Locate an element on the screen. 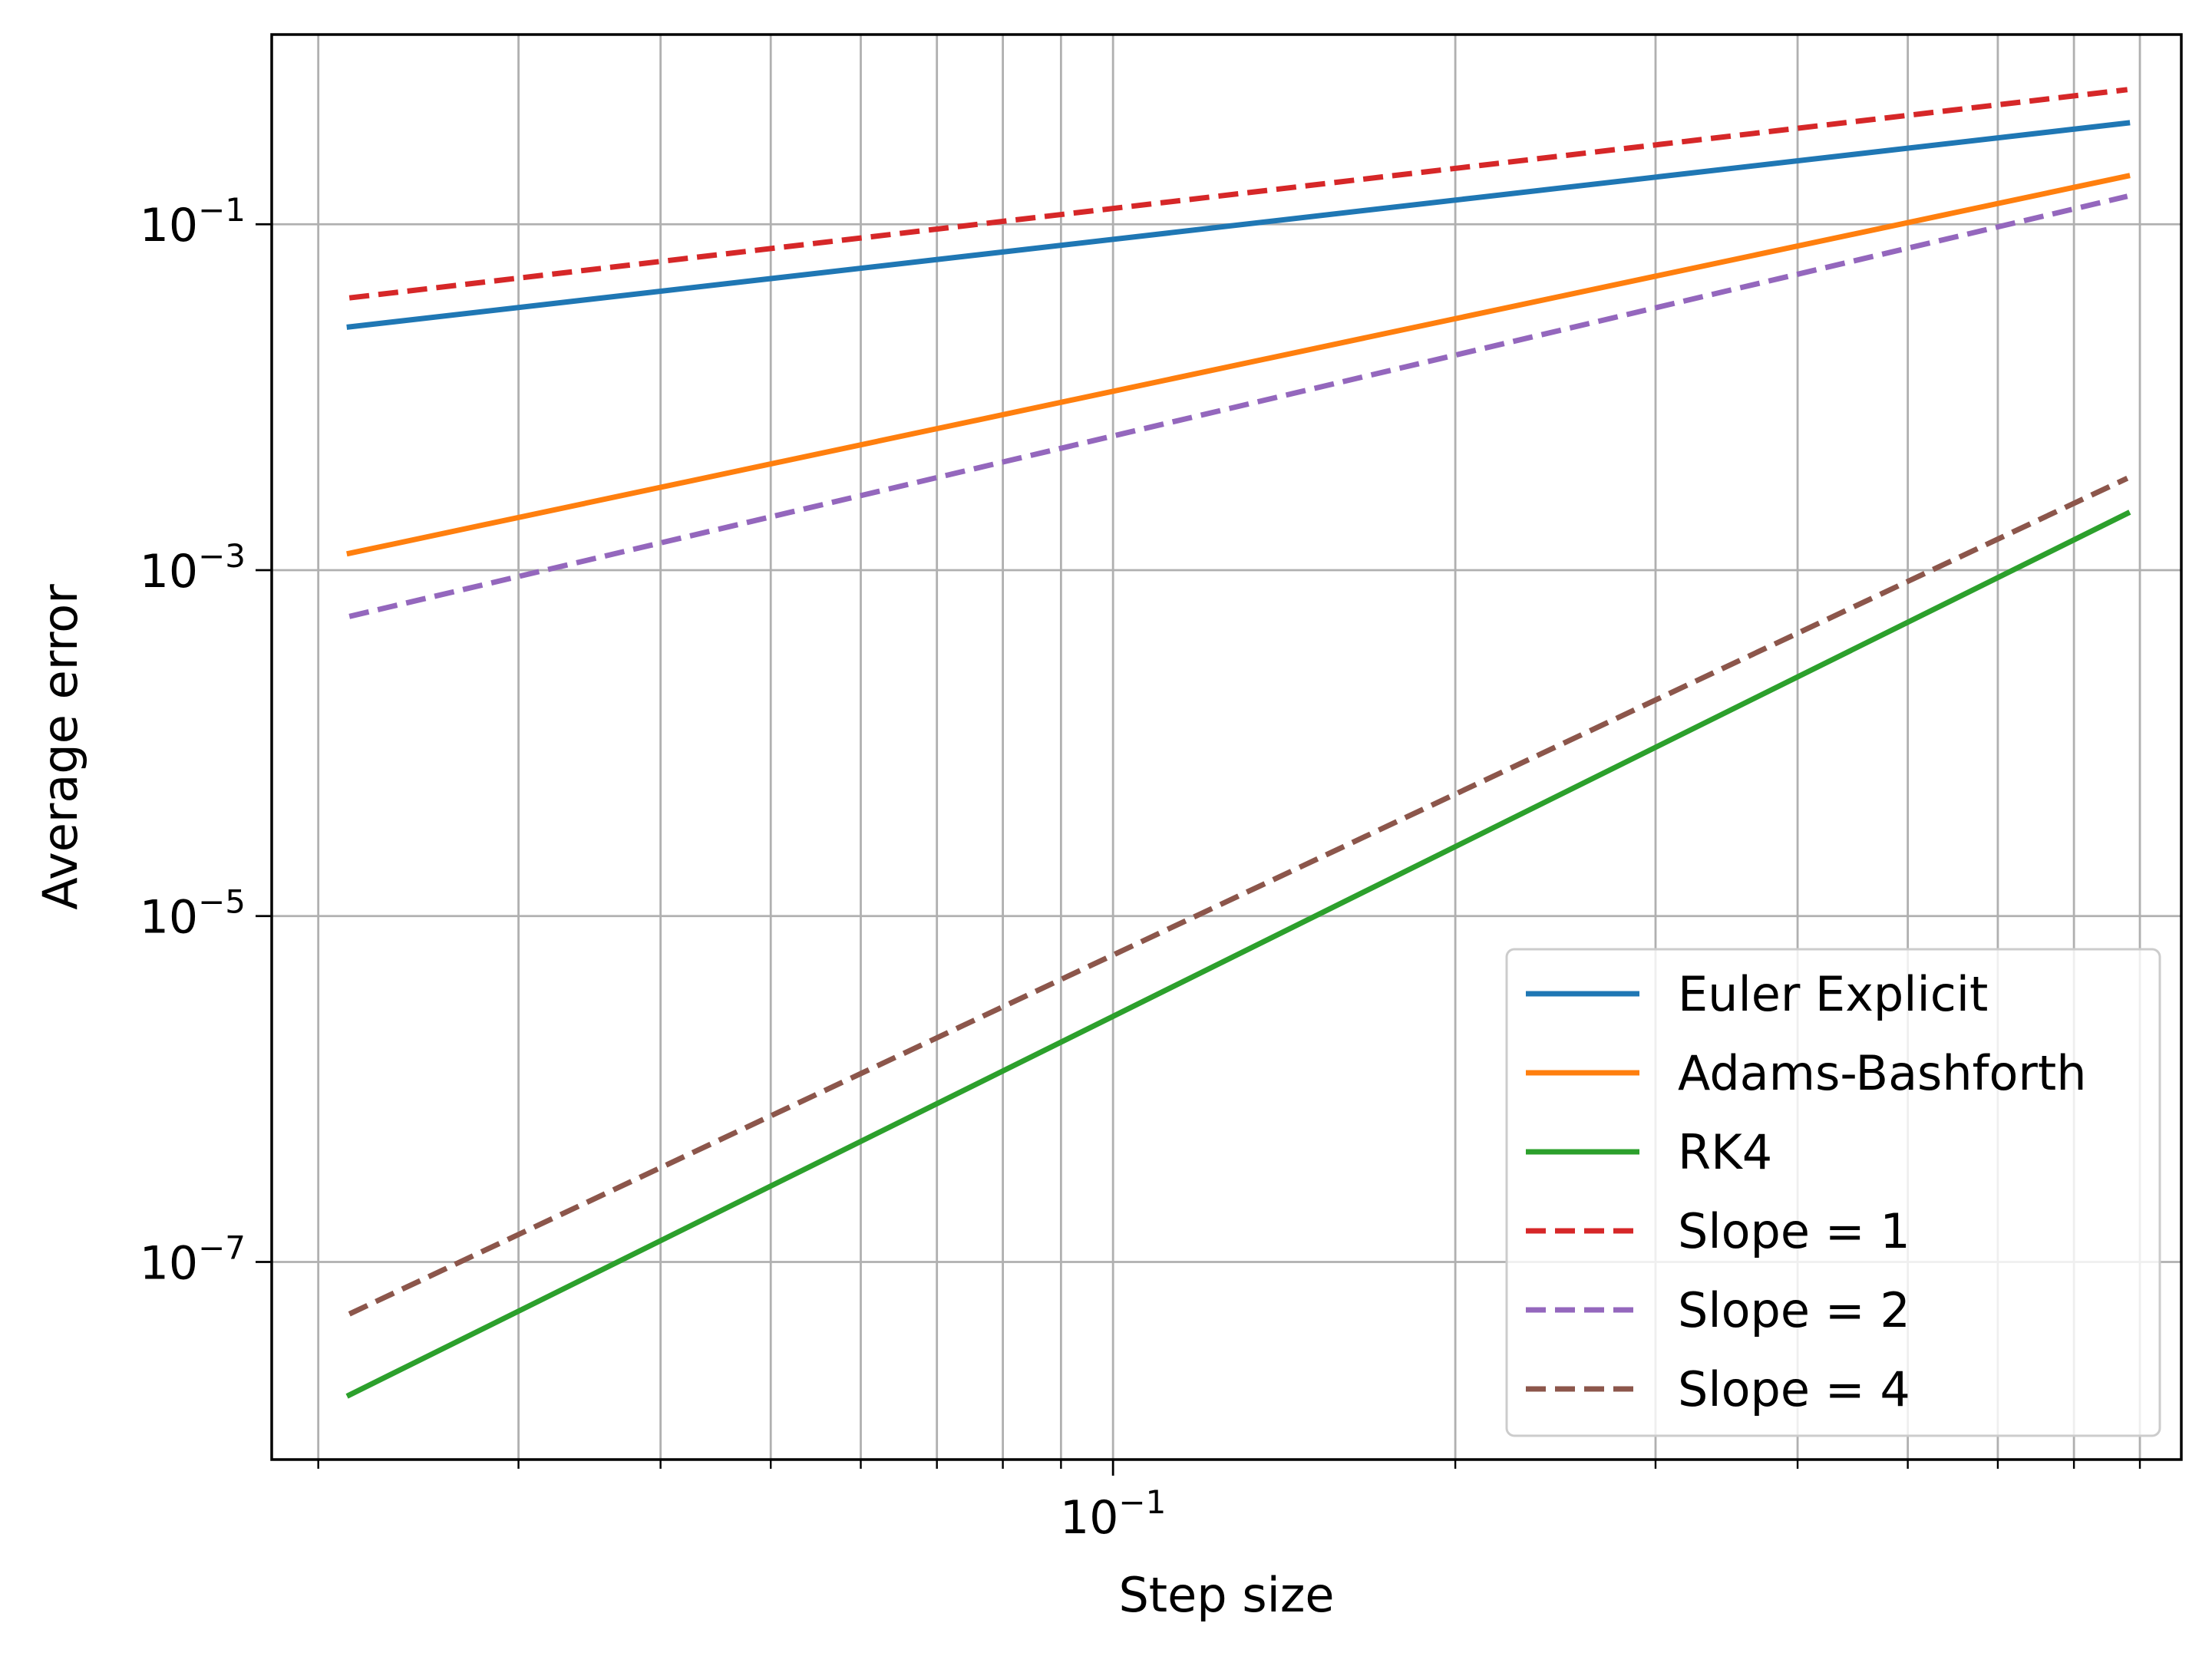  x-tick-label: 10−1 is located at coordinates (1113, 1514).